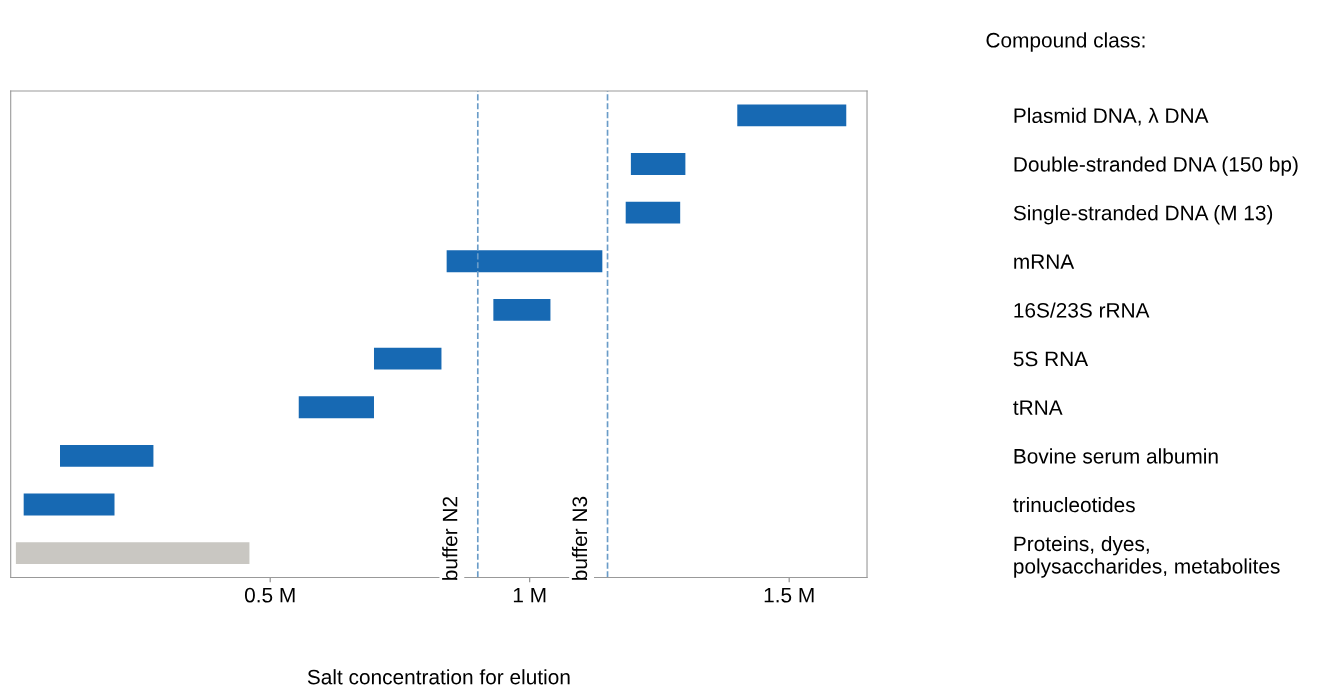 The image size is (1338, 700). Describe the element at coordinates (1116, 456) in the screenshot. I see `y-tick-label: Bovine serum albumin` at that location.